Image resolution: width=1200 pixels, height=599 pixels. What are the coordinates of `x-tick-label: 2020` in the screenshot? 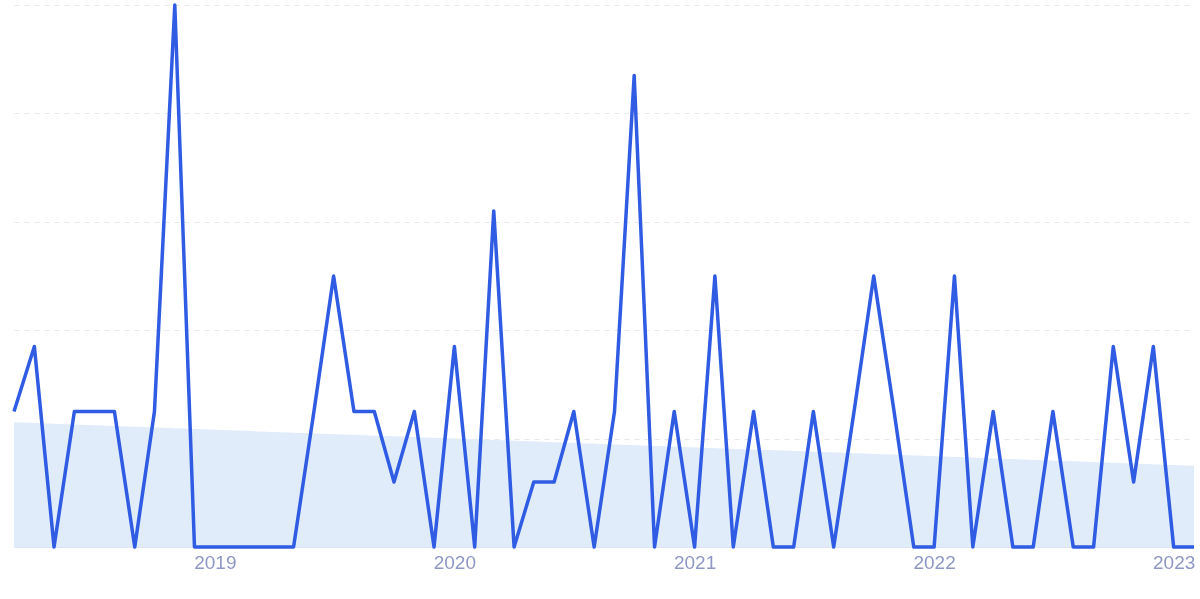 It's located at (455, 562).